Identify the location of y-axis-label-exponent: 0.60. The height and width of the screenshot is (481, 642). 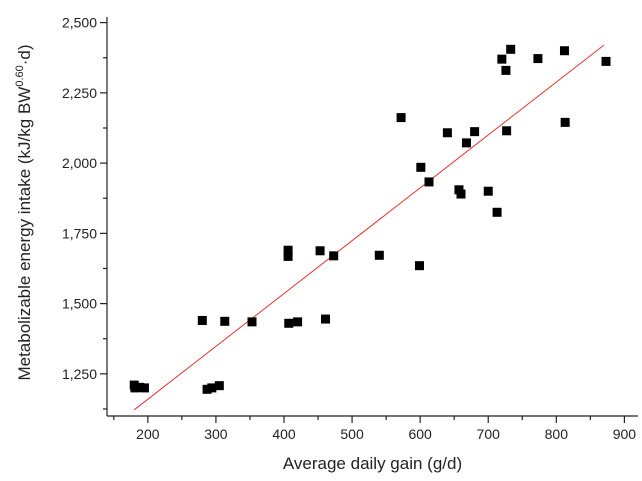
(20, 75).